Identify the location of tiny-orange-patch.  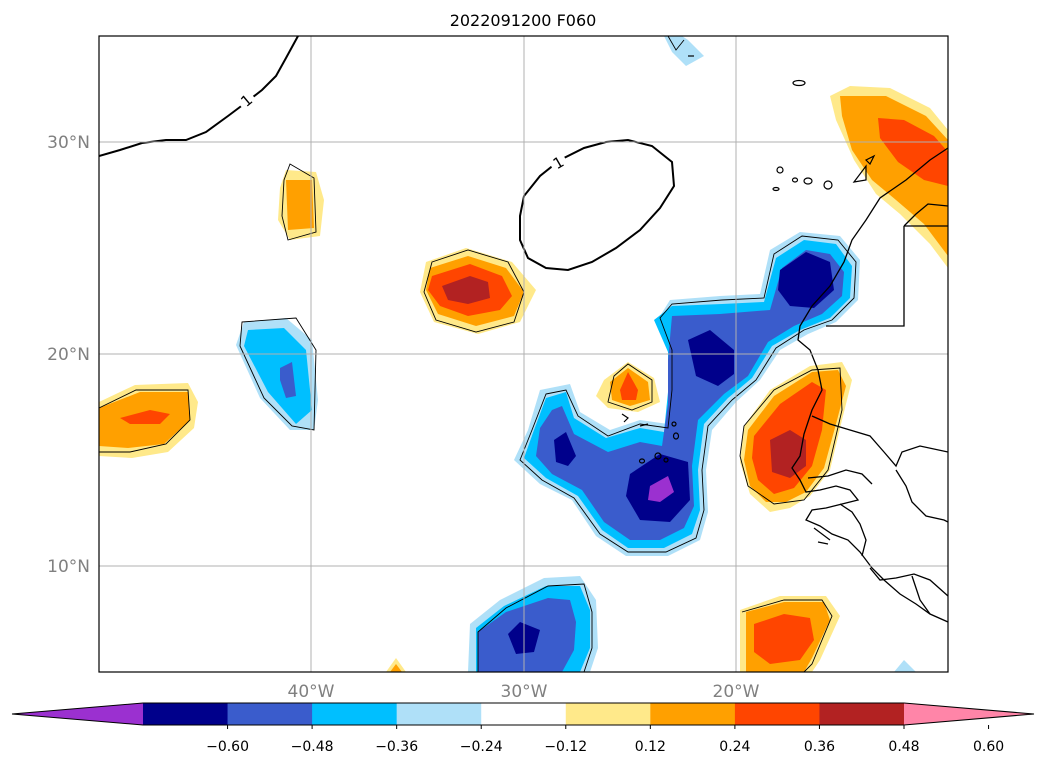
(396, 668).